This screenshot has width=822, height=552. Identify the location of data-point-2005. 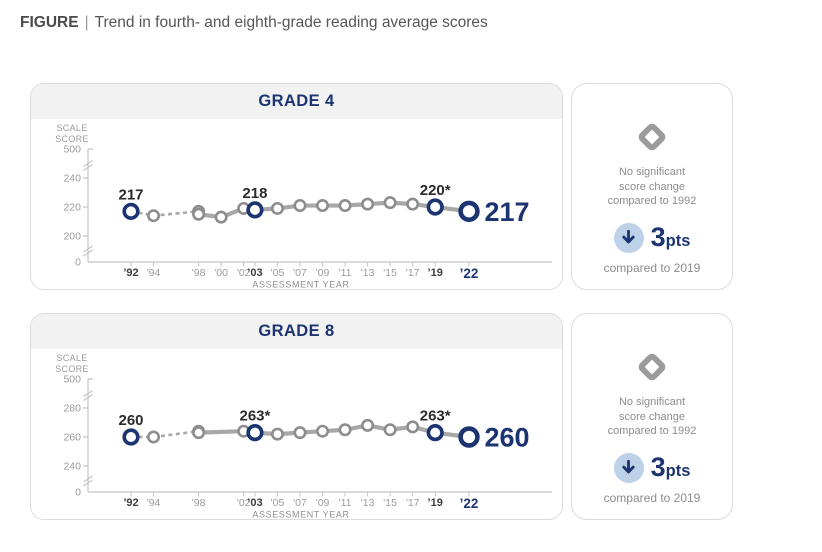
(277, 434).